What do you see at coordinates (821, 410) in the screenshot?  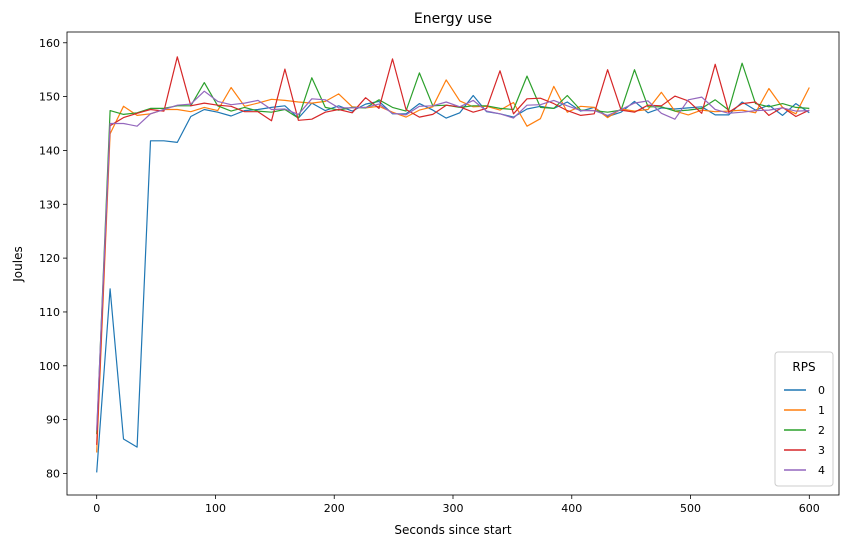 I see `legend-label-1: 1` at bounding box center [821, 410].